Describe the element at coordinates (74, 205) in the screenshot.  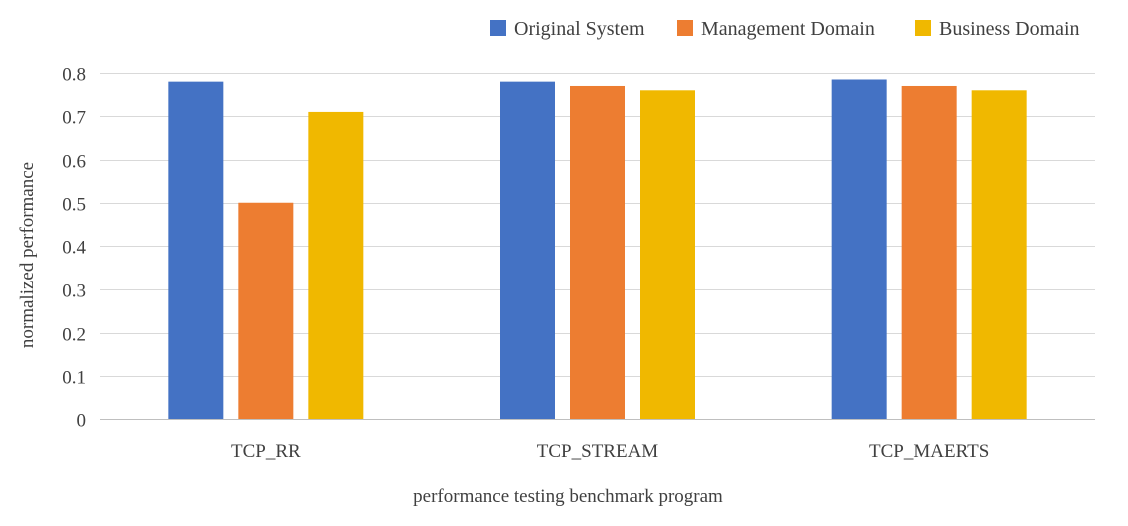
I see `y-tick-label: 0.5` at that location.